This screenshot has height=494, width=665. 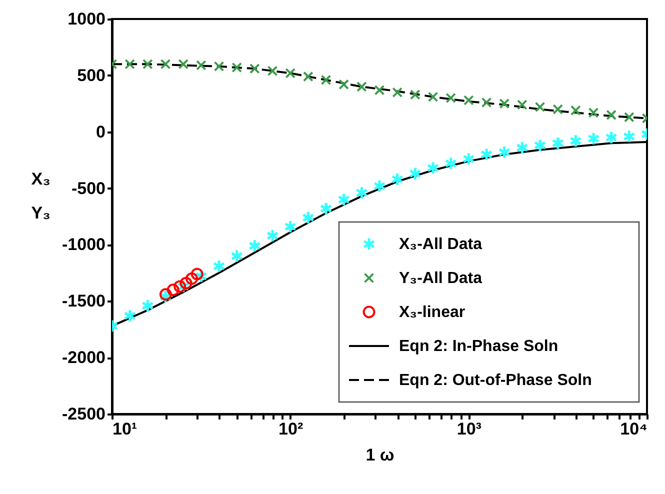 I want to click on legend-label: Y₃-All Data, so click(x=440, y=278).